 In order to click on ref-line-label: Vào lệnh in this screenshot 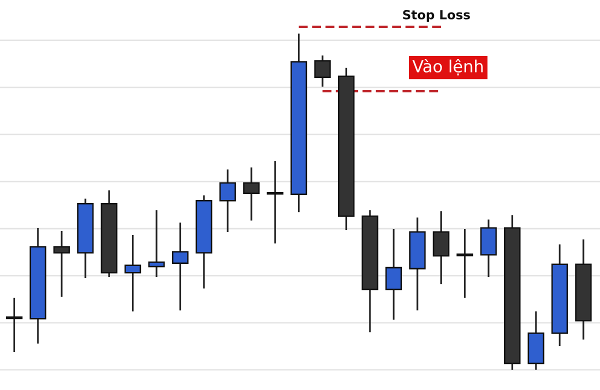, I will do `click(447, 67)`.